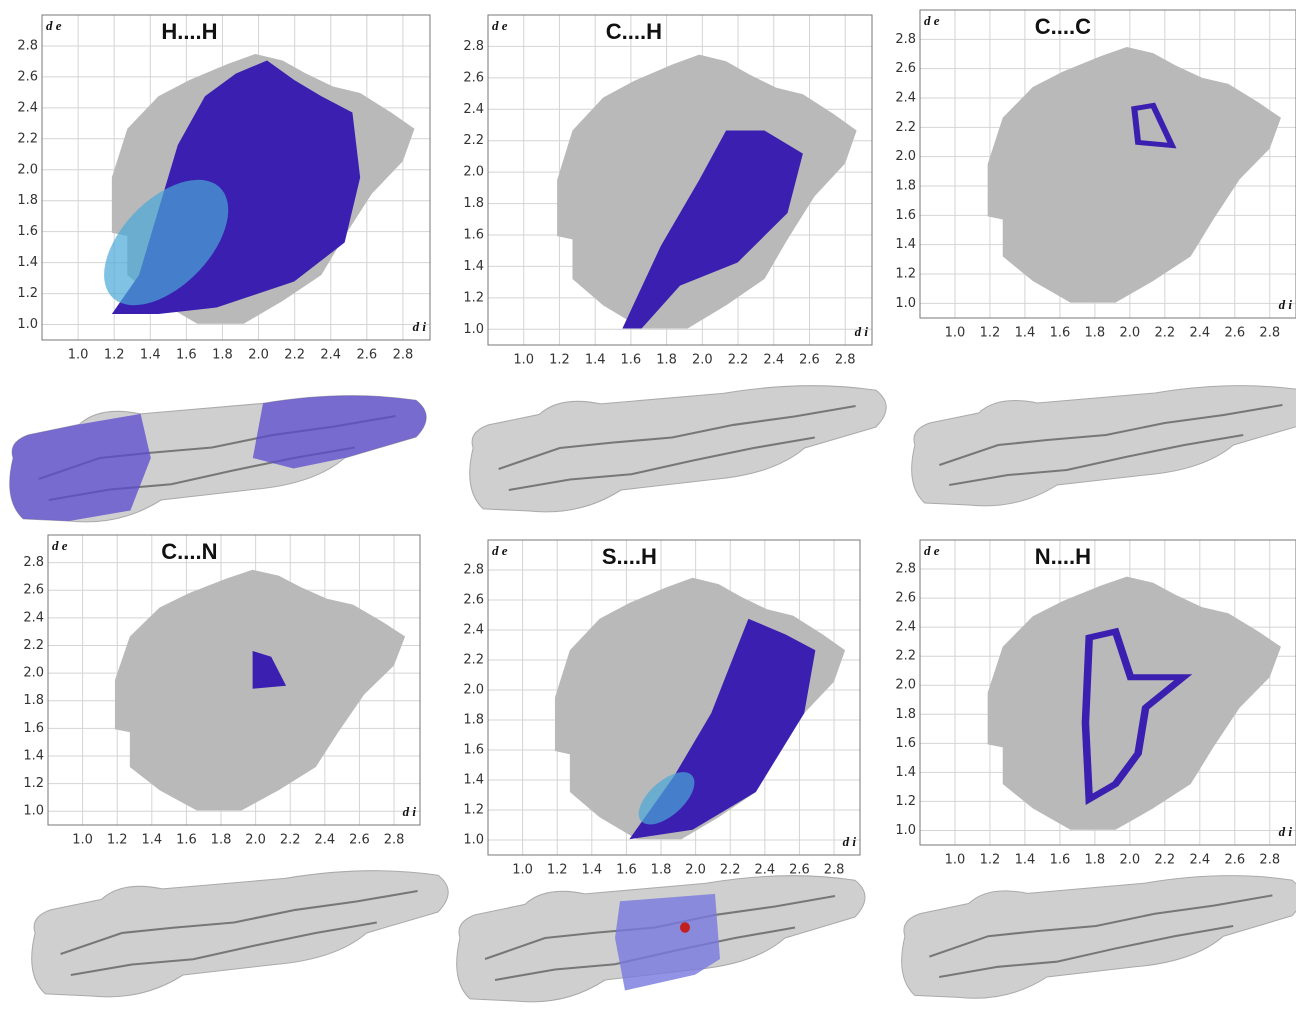 The width and height of the screenshot is (1296, 1011). Describe the element at coordinates (189, 551) in the screenshot. I see `chart-title: C....N` at that location.